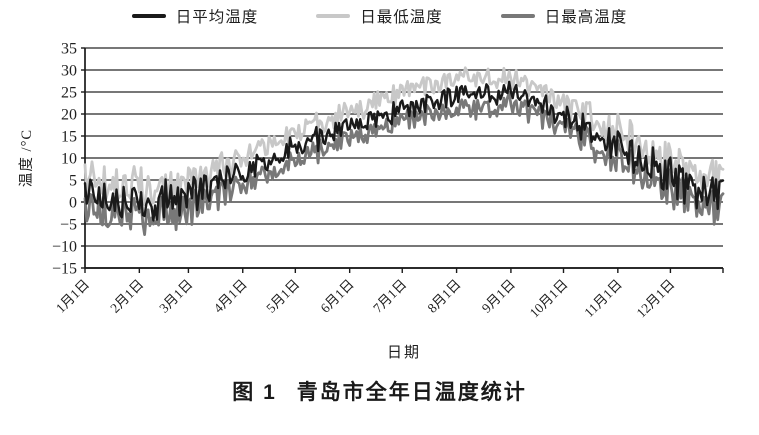 The width and height of the screenshot is (759, 435). I want to click on legend-label-max: 日最高温度, so click(586, 17).